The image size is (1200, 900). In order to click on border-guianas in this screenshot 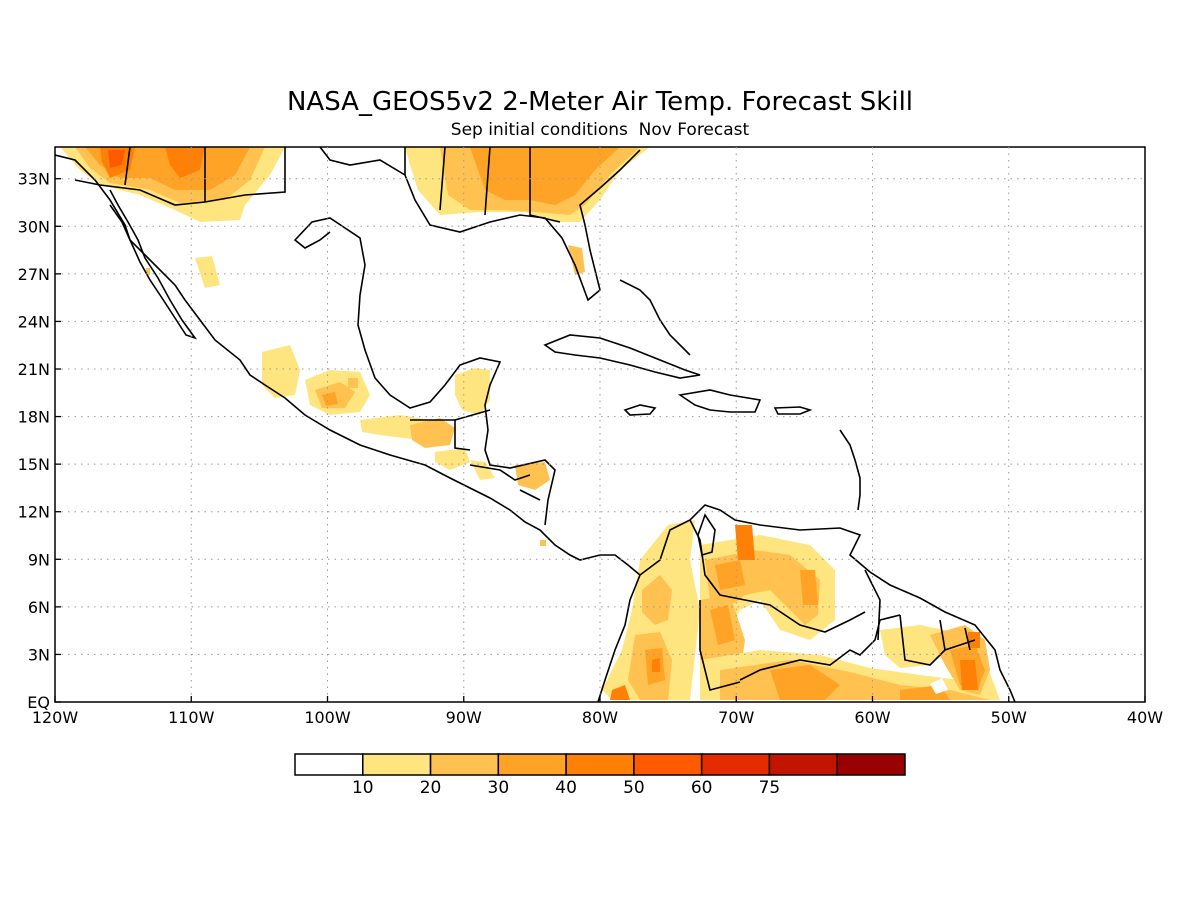, I will do `click(917, 610)`.